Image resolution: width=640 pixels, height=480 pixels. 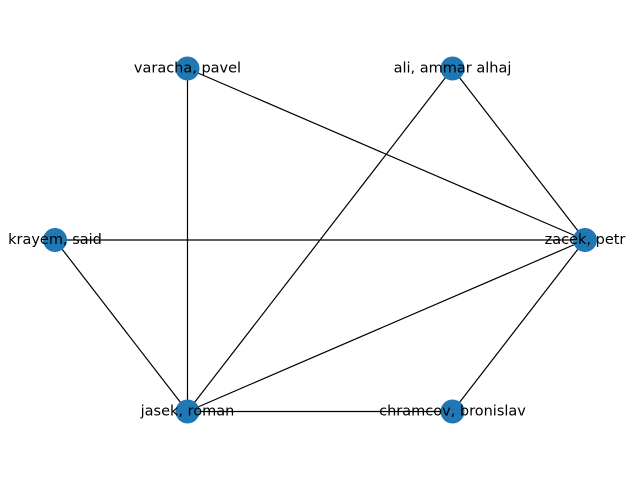 I want to click on node-ali, so click(x=452, y=68).